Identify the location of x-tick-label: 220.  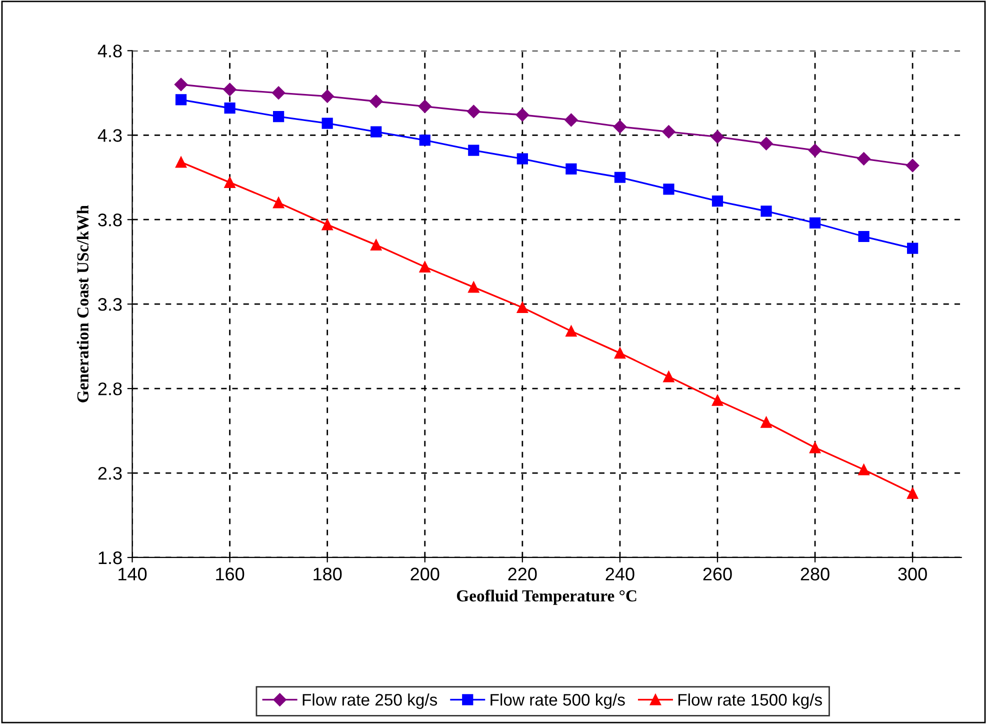
(522, 574).